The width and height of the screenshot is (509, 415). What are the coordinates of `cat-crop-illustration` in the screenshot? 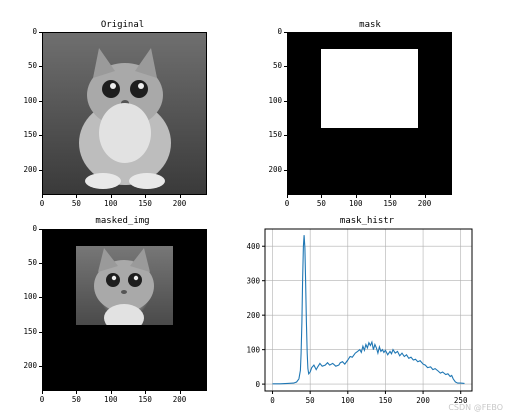 It's located at (124, 286).